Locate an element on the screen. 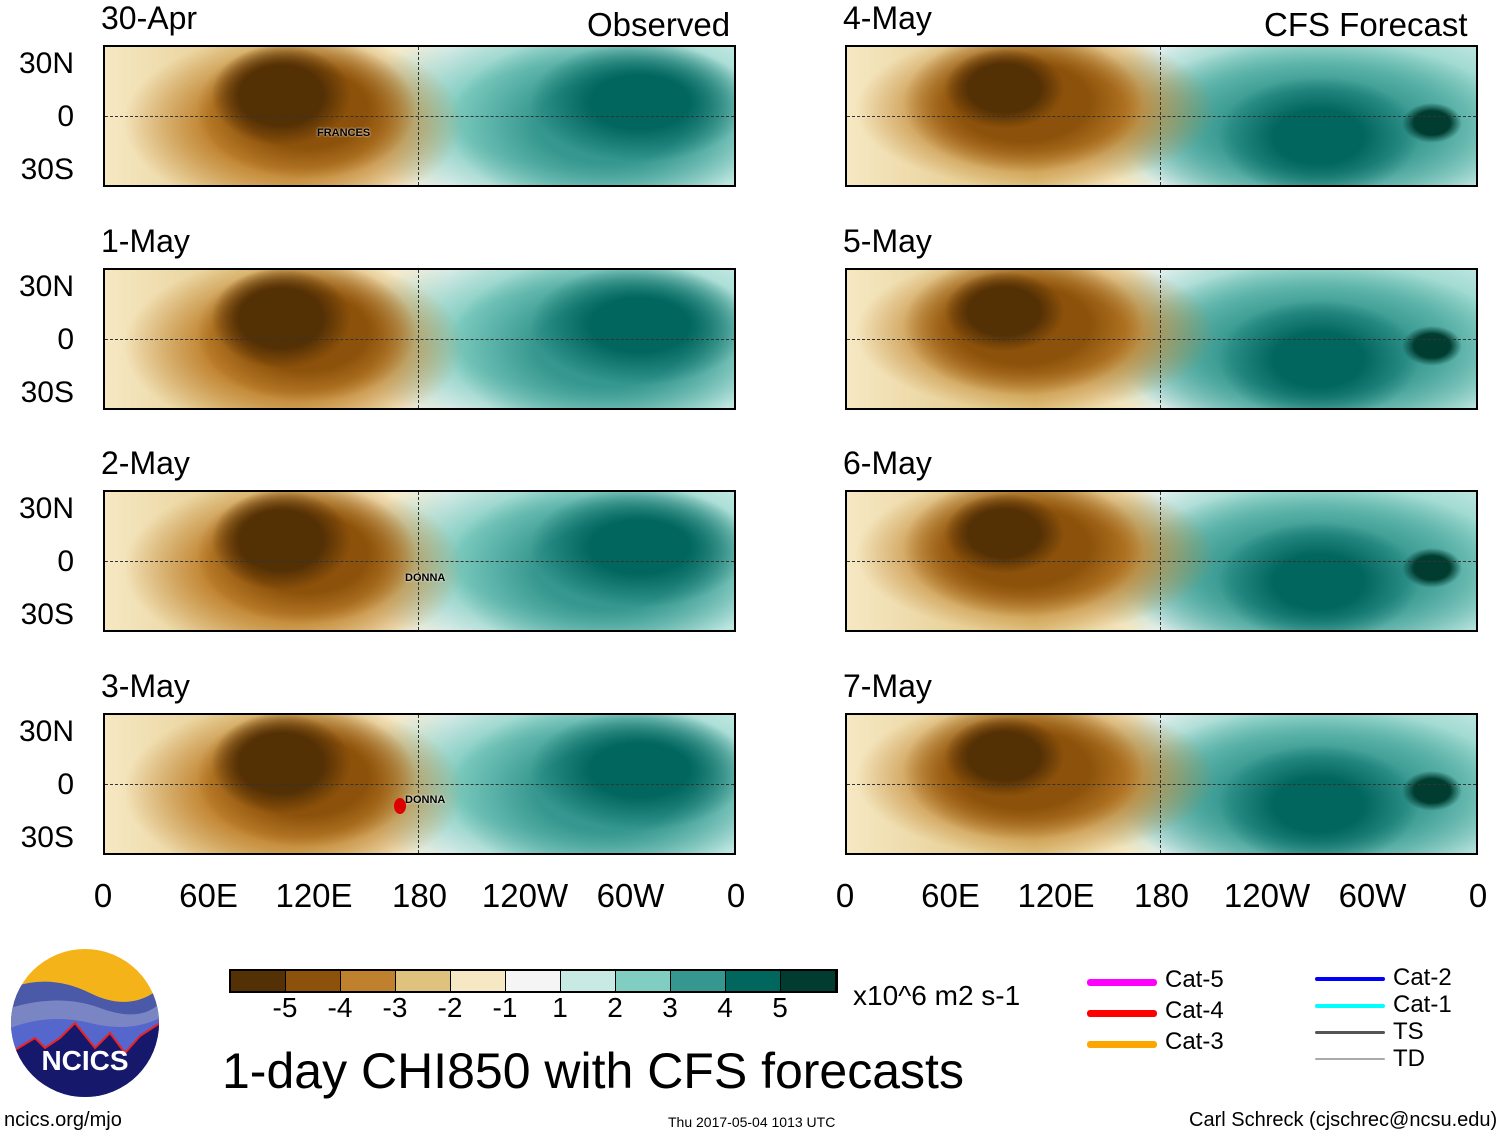 The image size is (1510, 1137). panel-date: 6-May is located at coordinates (887, 463).